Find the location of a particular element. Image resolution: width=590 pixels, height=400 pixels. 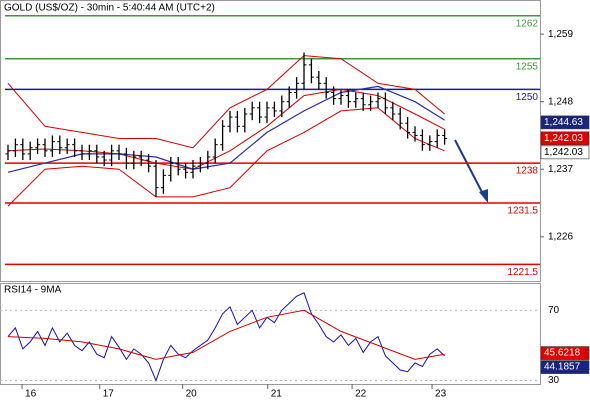

y-tick-label: 1,226 is located at coordinates (560, 236).